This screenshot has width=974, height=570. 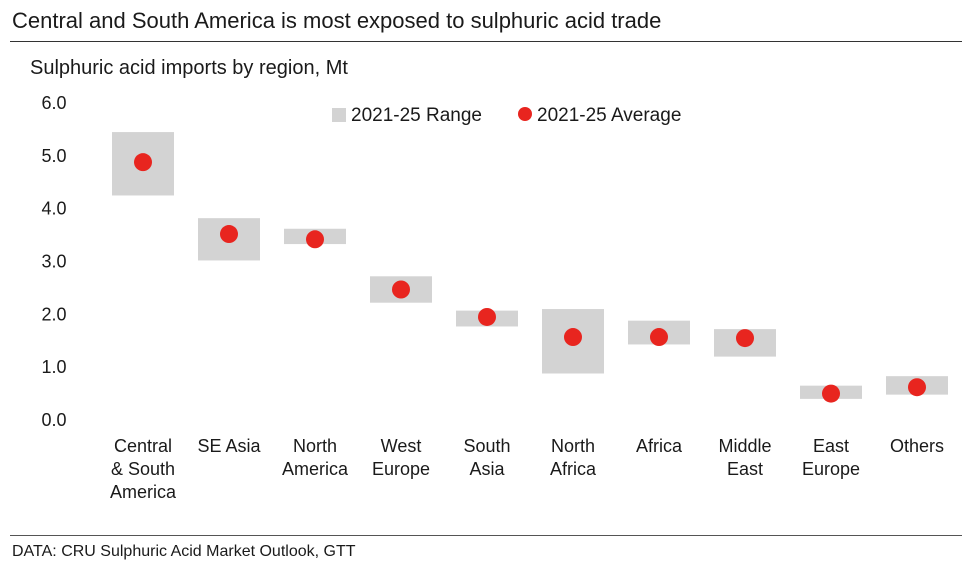 What do you see at coordinates (315, 457) in the screenshot?
I see `category-label: North America` at bounding box center [315, 457].